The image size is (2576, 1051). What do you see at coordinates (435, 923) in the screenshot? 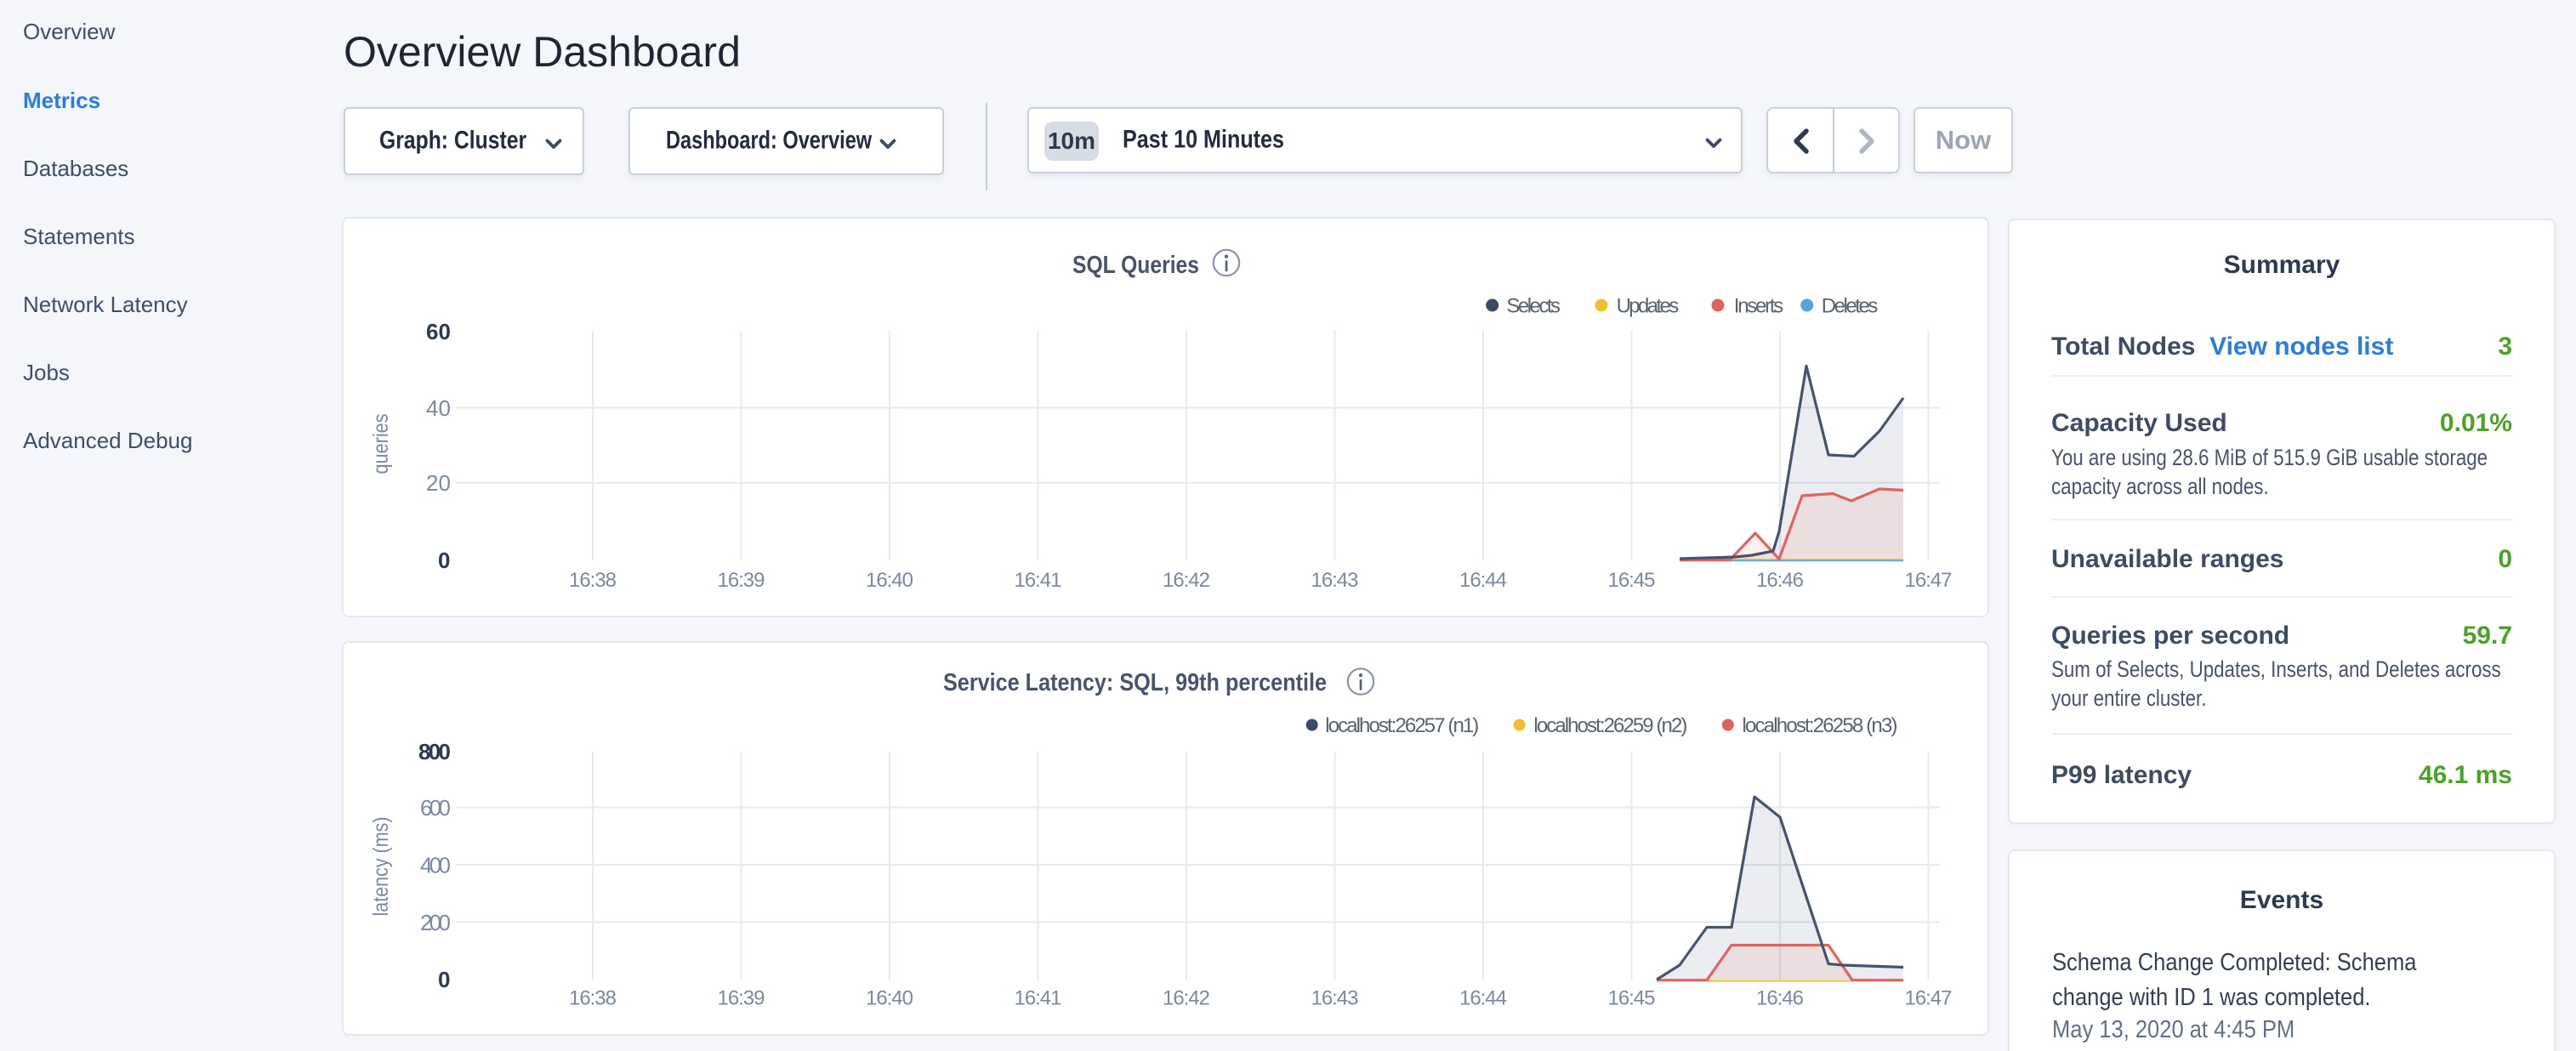
I see `svg-text: 200` at bounding box center [435, 923].